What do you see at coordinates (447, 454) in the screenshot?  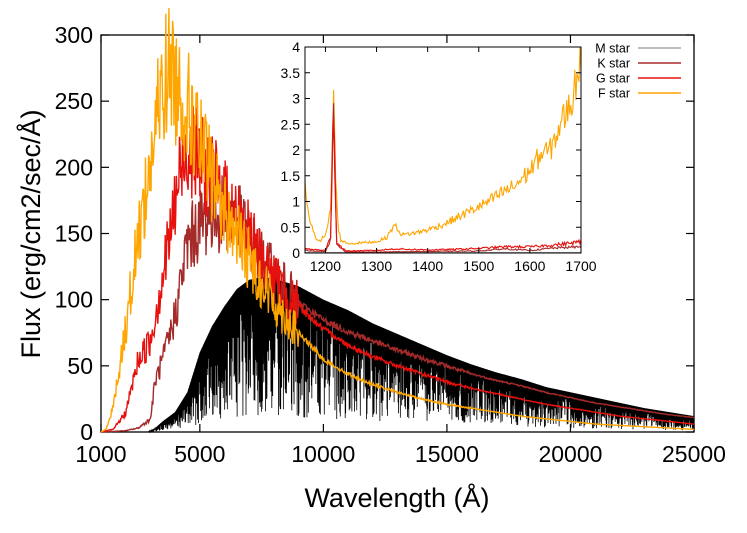 I see `x-tick-label: 15000` at bounding box center [447, 454].